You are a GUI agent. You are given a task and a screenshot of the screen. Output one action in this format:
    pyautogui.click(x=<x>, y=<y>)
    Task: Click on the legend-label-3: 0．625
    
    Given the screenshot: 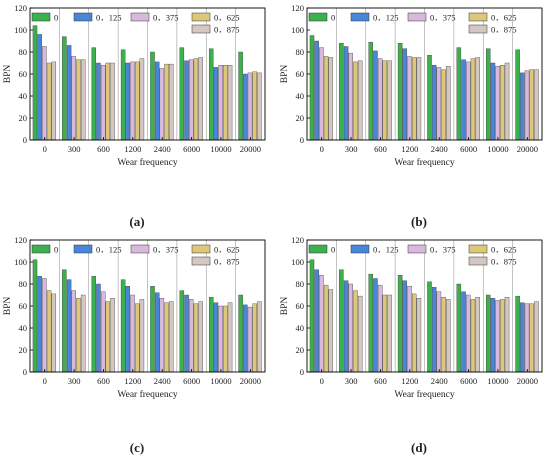 What is the action you would take?
    pyautogui.click(x=227, y=250)
    